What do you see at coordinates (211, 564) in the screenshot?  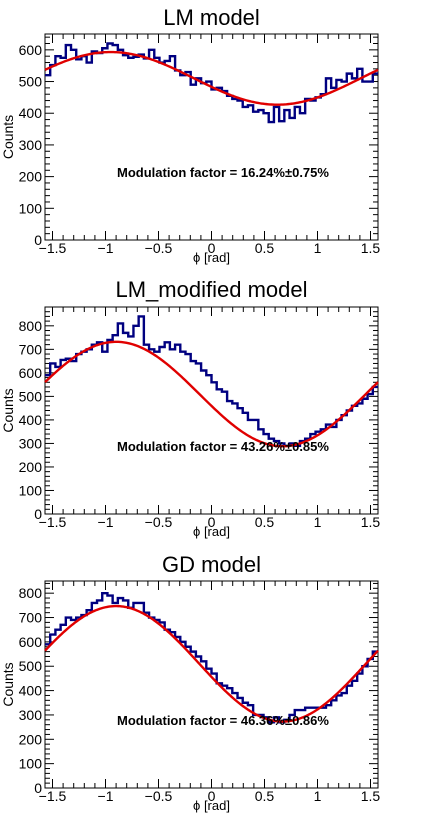 I see `chart-title: GD model` at bounding box center [211, 564].